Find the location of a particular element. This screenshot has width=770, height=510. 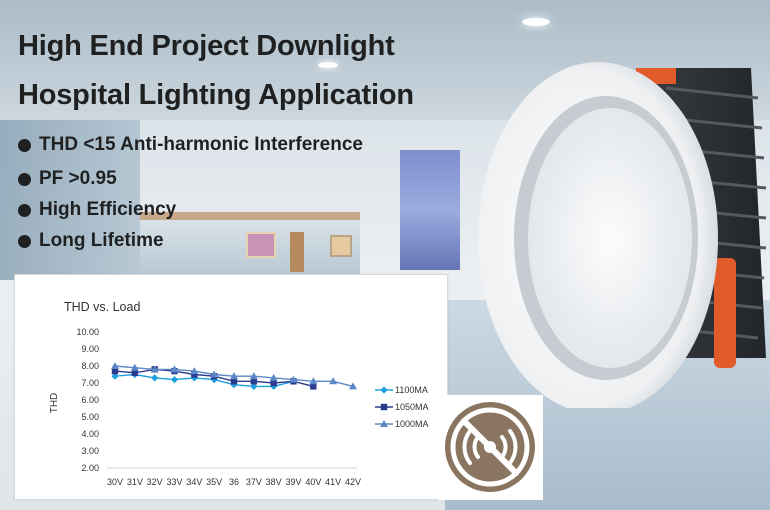

series-1000MA is located at coordinates (234, 376).